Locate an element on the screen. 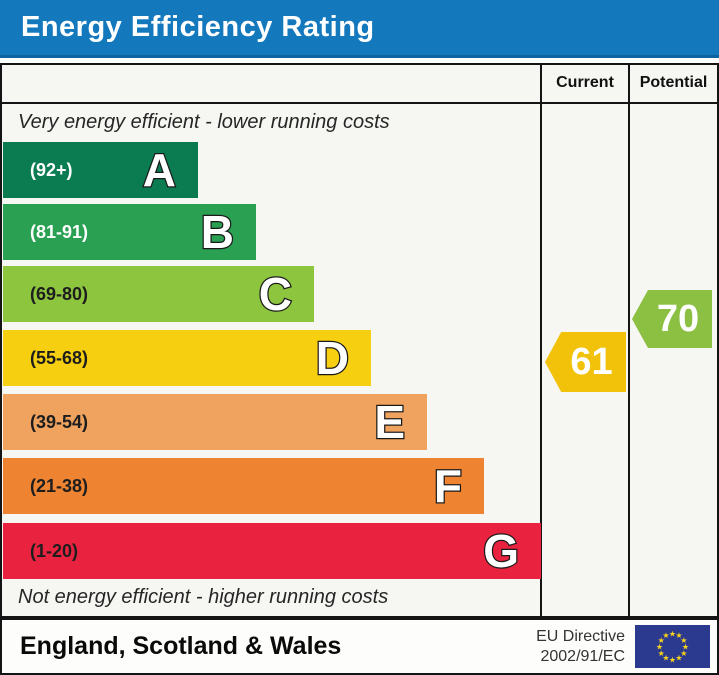  band-letter: A is located at coordinates (160, 170).